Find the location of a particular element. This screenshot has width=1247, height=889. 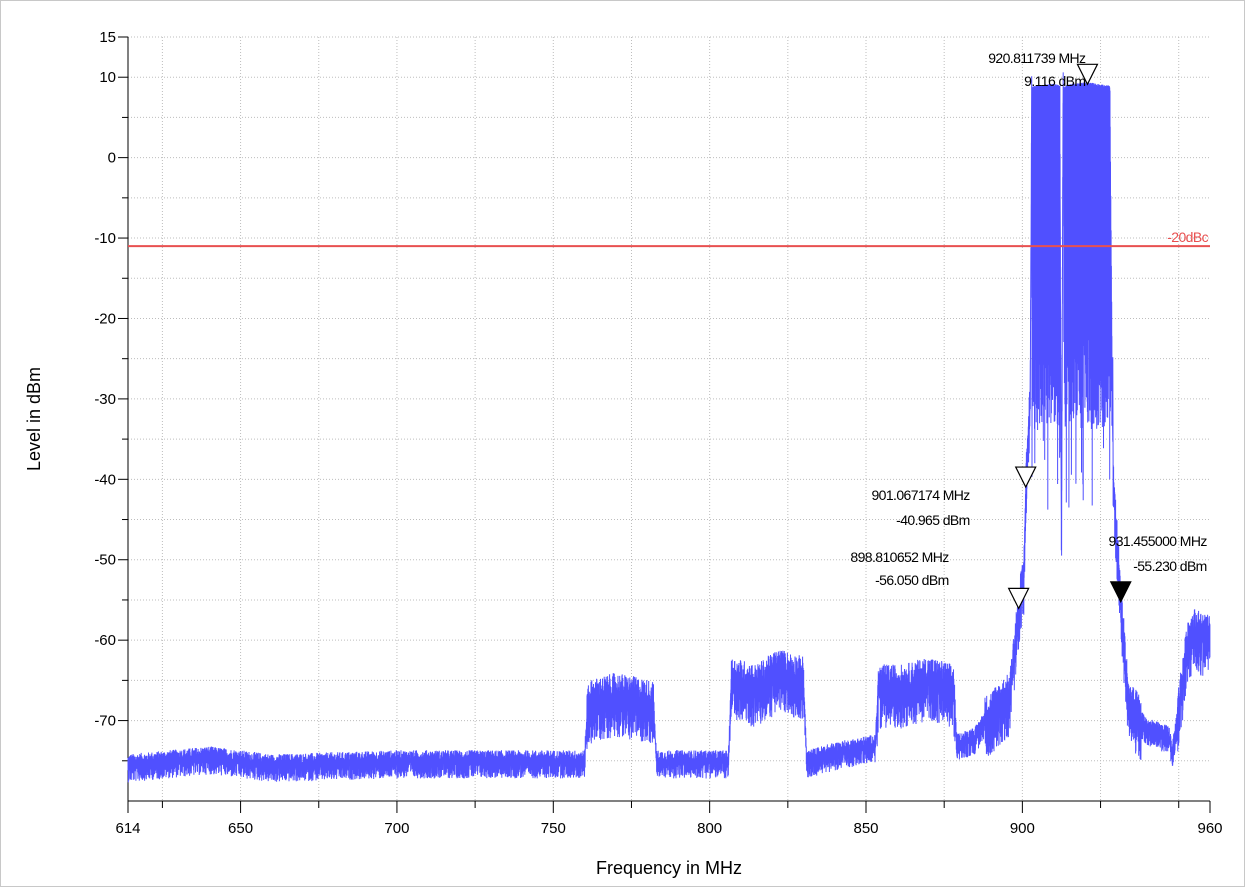

marker-level-label: -40.965 dBm is located at coordinates (933, 520).